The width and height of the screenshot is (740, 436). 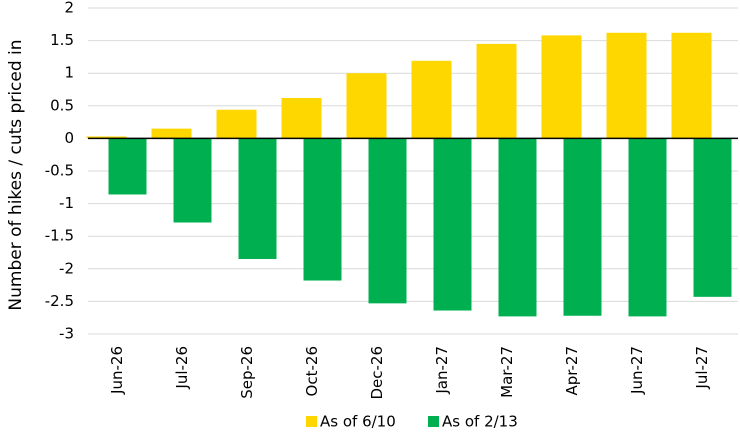 I want to click on legend-label: As of 6/10, so click(x=358, y=422).